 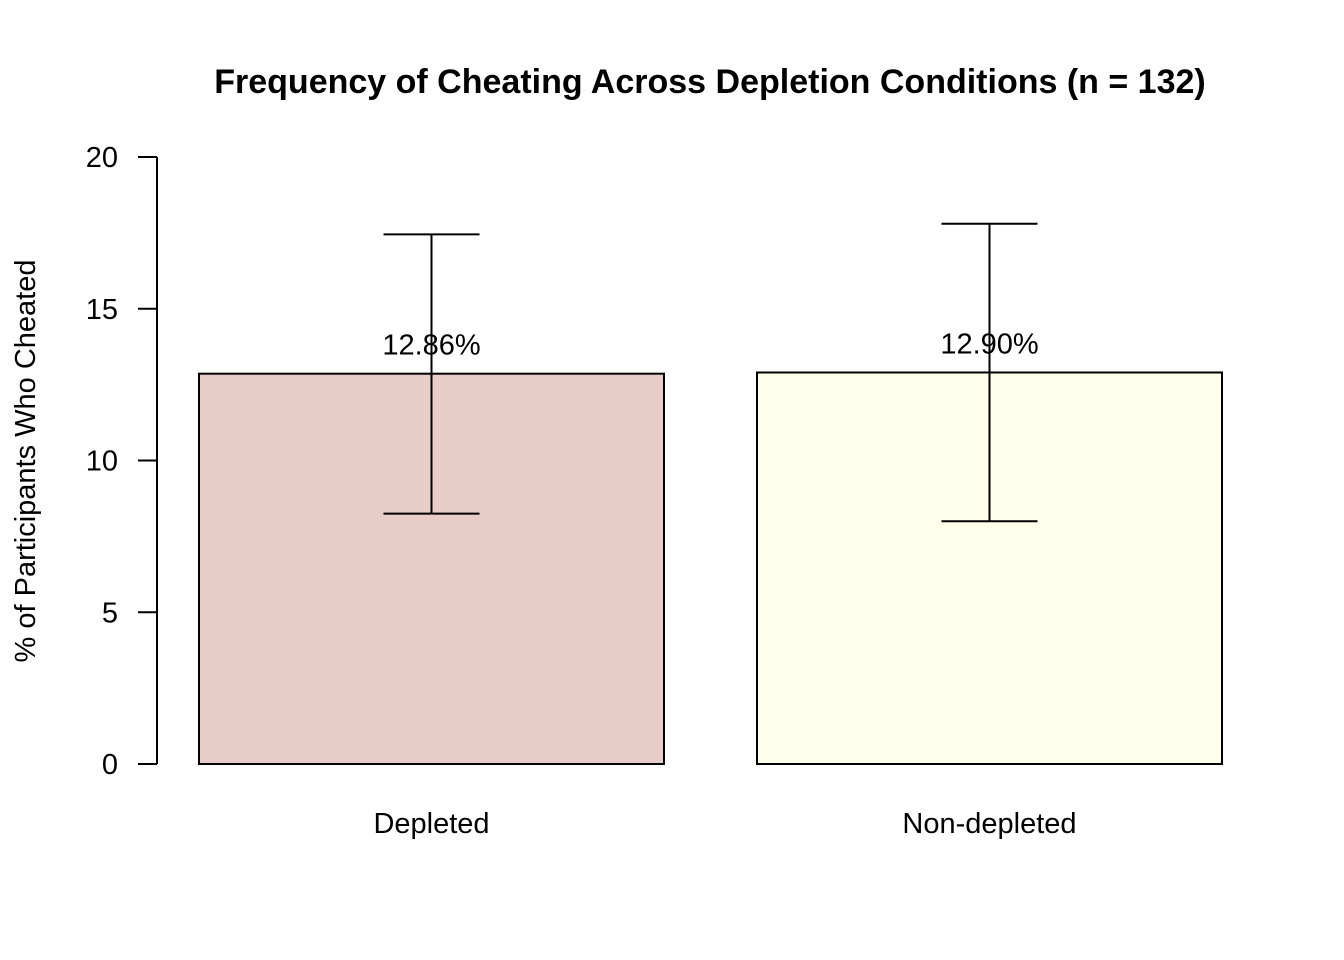 I want to click on category-label: Depleted, so click(x=431, y=824).